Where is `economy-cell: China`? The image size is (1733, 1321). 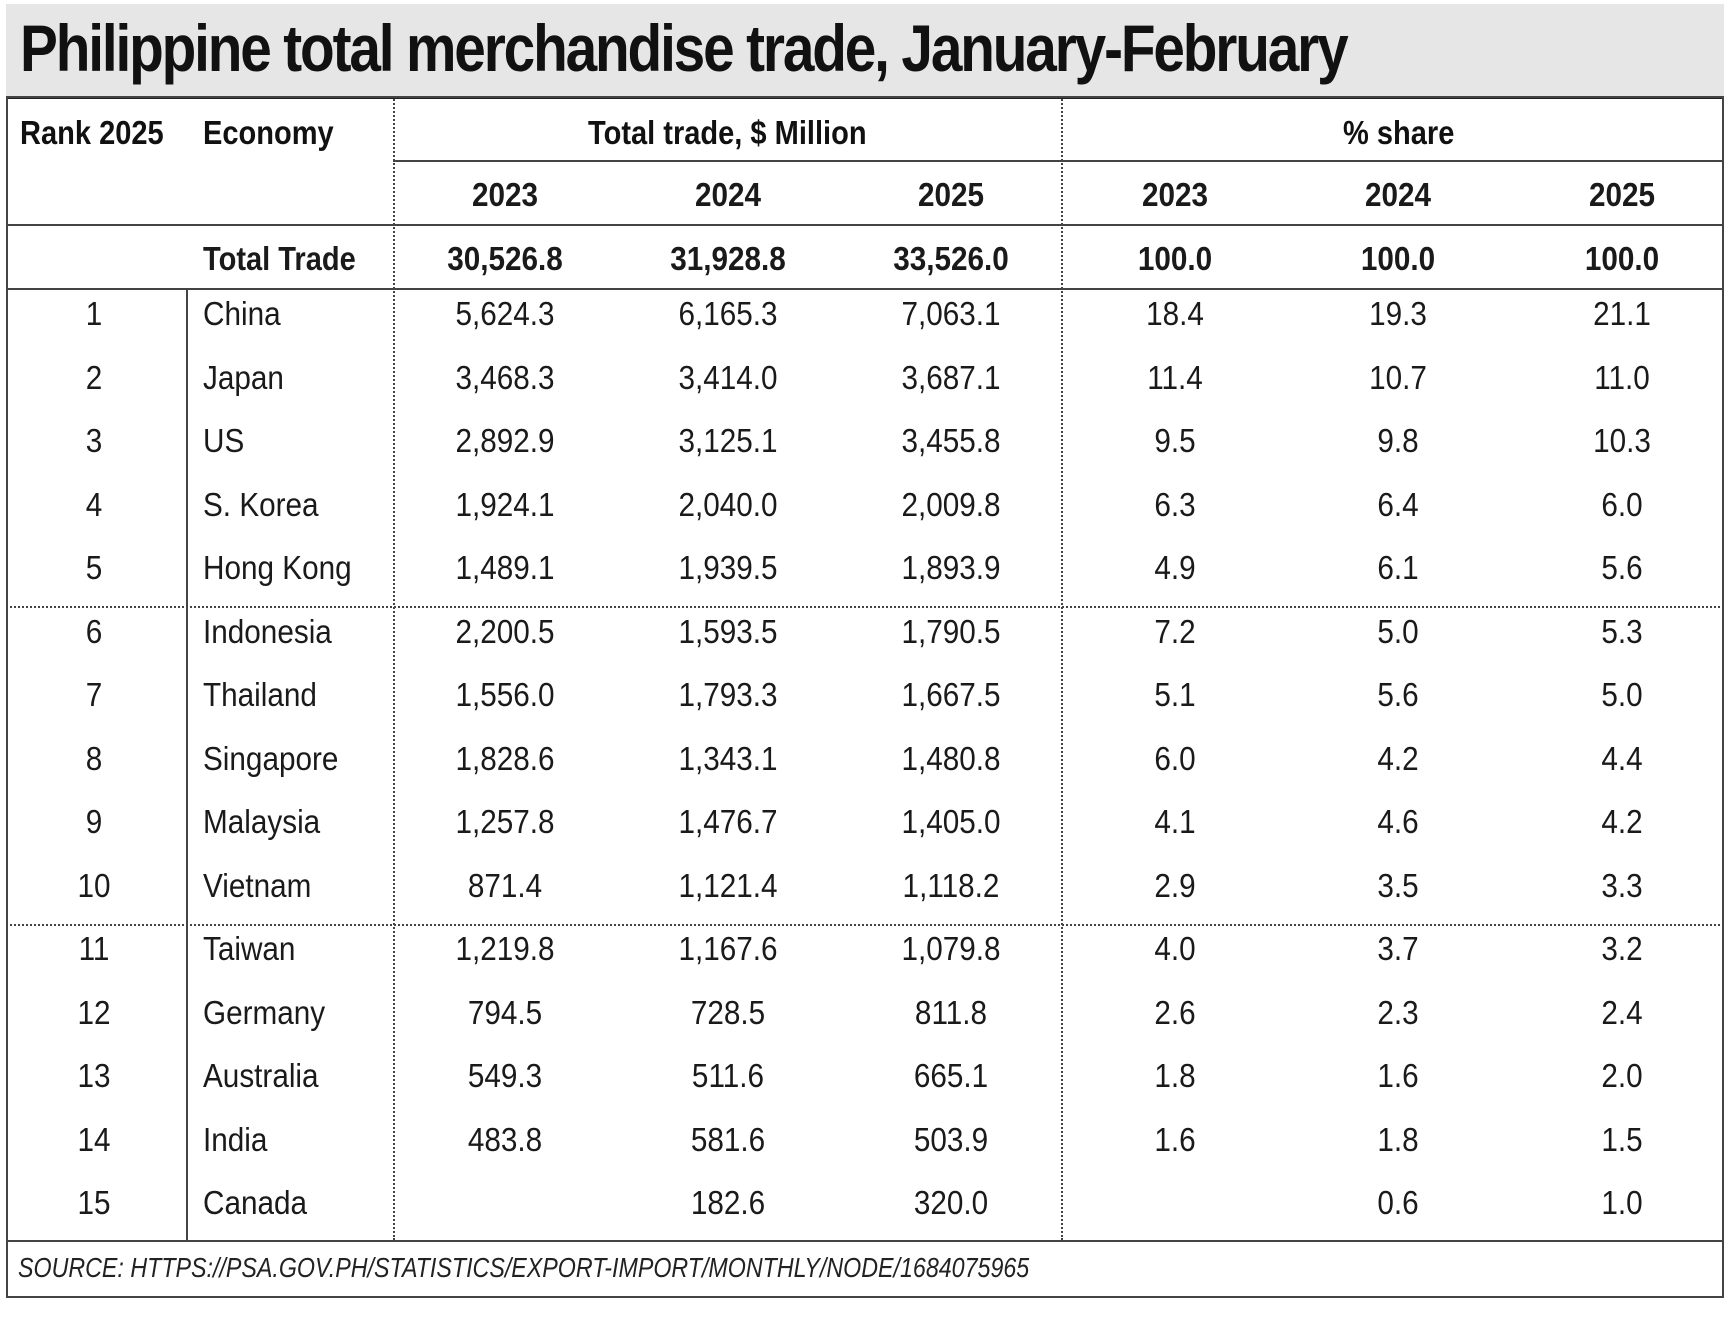 economy-cell: China is located at coordinates (242, 313).